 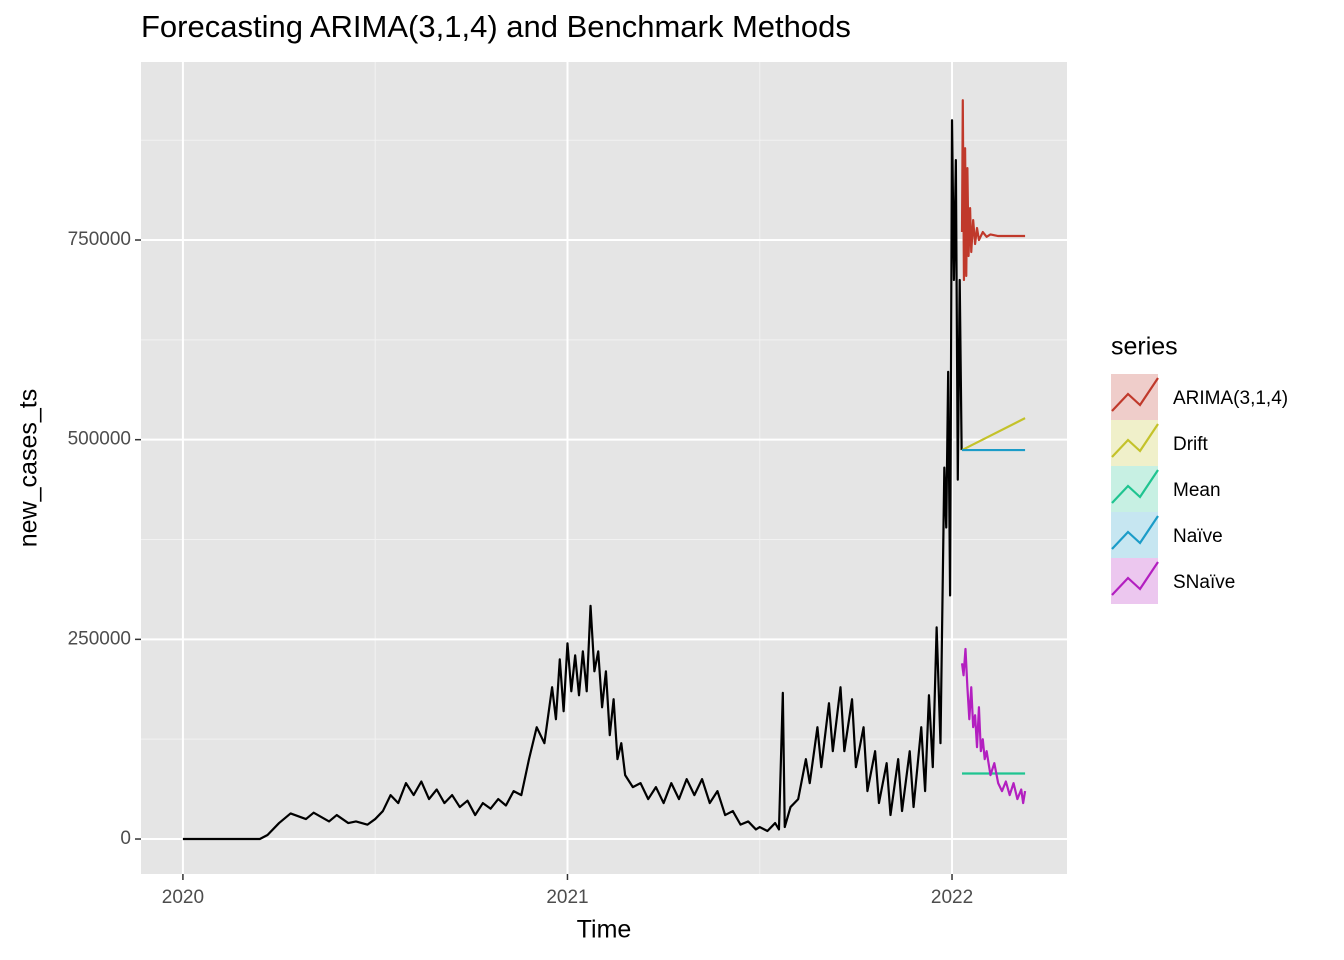 What do you see at coordinates (183, 897) in the screenshot?
I see `x-tick-label: 2020` at bounding box center [183, 897].